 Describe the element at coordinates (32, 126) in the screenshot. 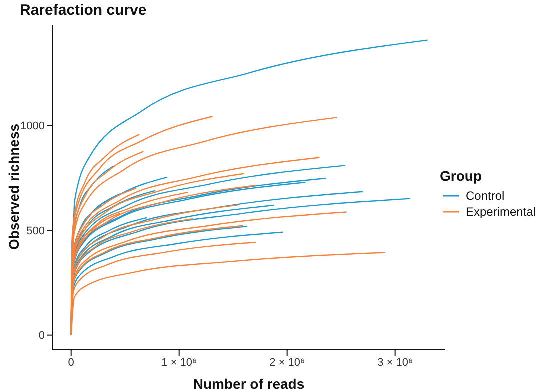

I see `y-tick-label: 1000` at that location.